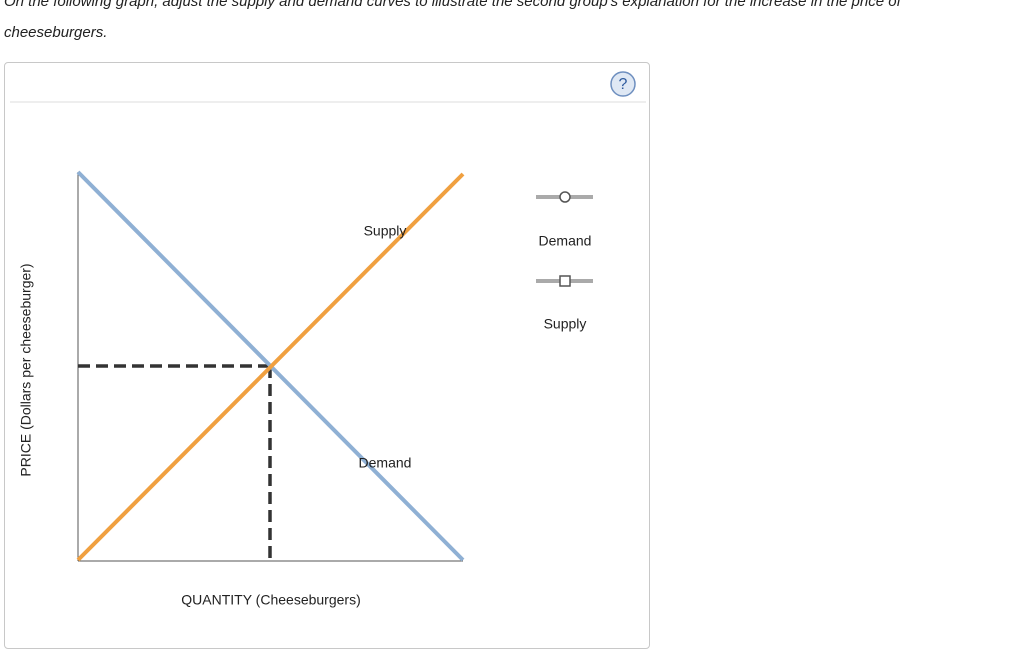 This screenshot has width=1024, height=655. I want to click on help-button: ?, so click(623, 84).